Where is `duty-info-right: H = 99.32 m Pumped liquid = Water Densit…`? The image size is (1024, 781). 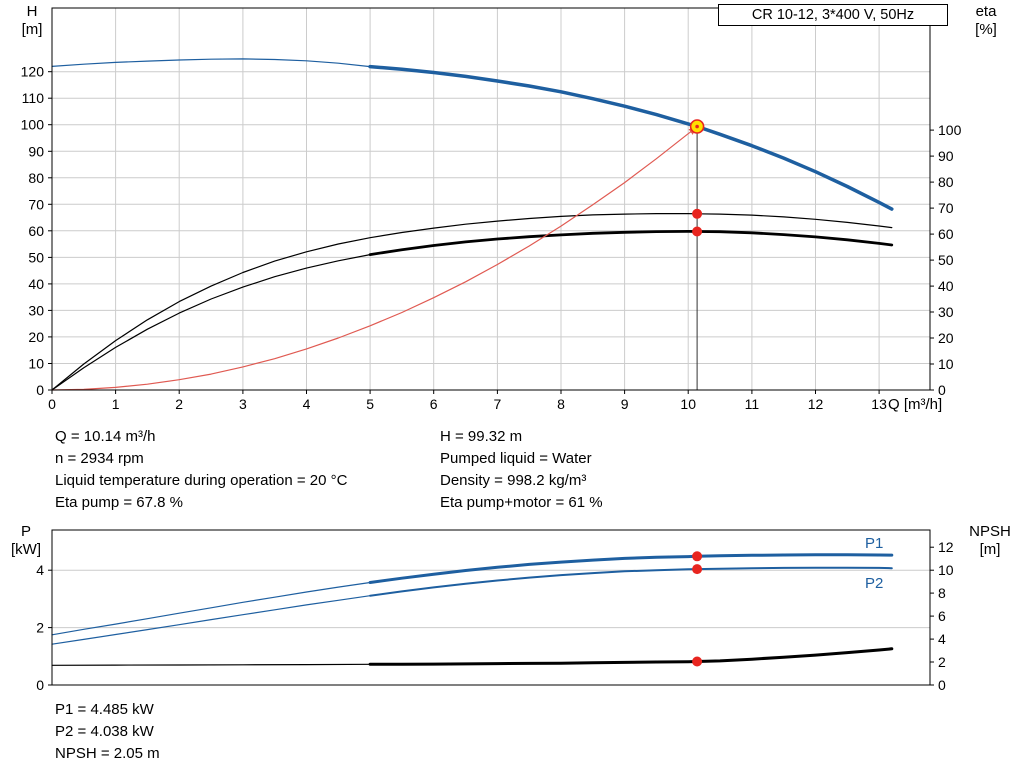
duty-info-right: H = 99.32 m Pumped liquid = Water Densit… is located at coordinates (521, 470).